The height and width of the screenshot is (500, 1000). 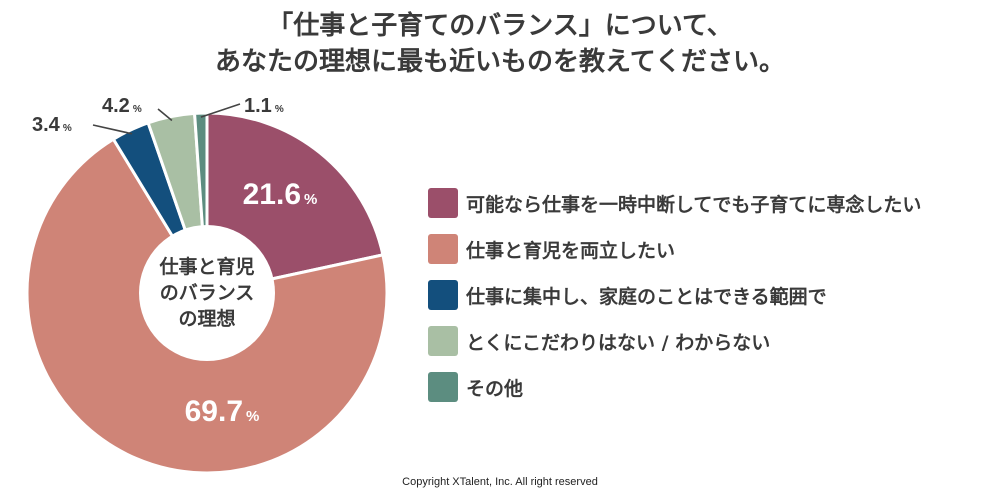 I want to click on legend-item: とくにこだわりはない / わからない, so click(x=713, y=341).